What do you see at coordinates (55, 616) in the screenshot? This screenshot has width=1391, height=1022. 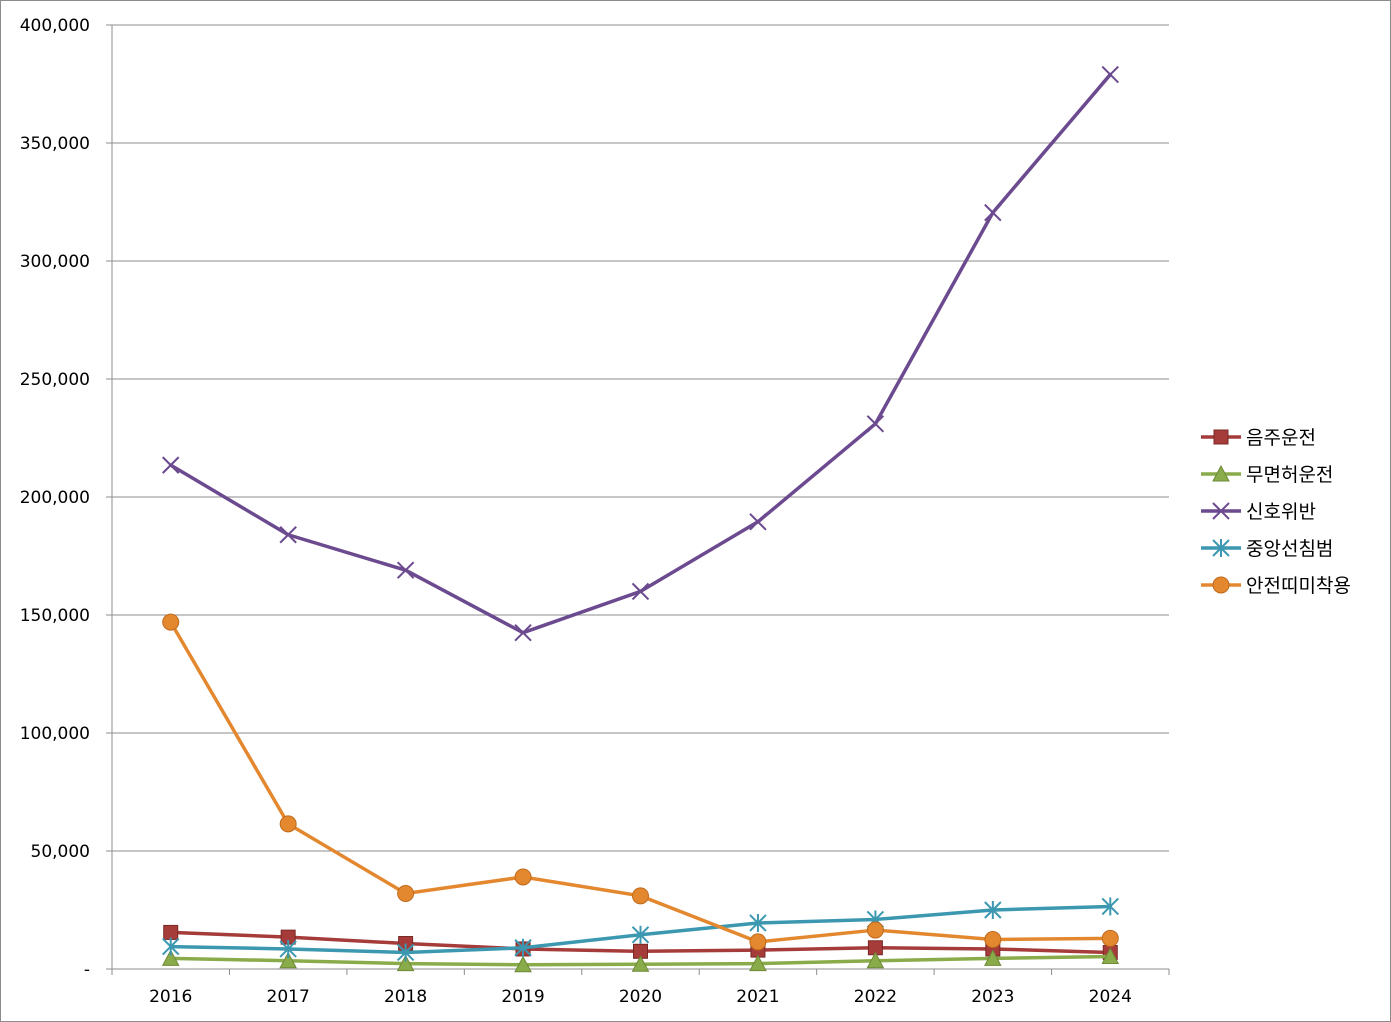 I see `y-tick-label: 150,000` at bounding box center [55, 616].